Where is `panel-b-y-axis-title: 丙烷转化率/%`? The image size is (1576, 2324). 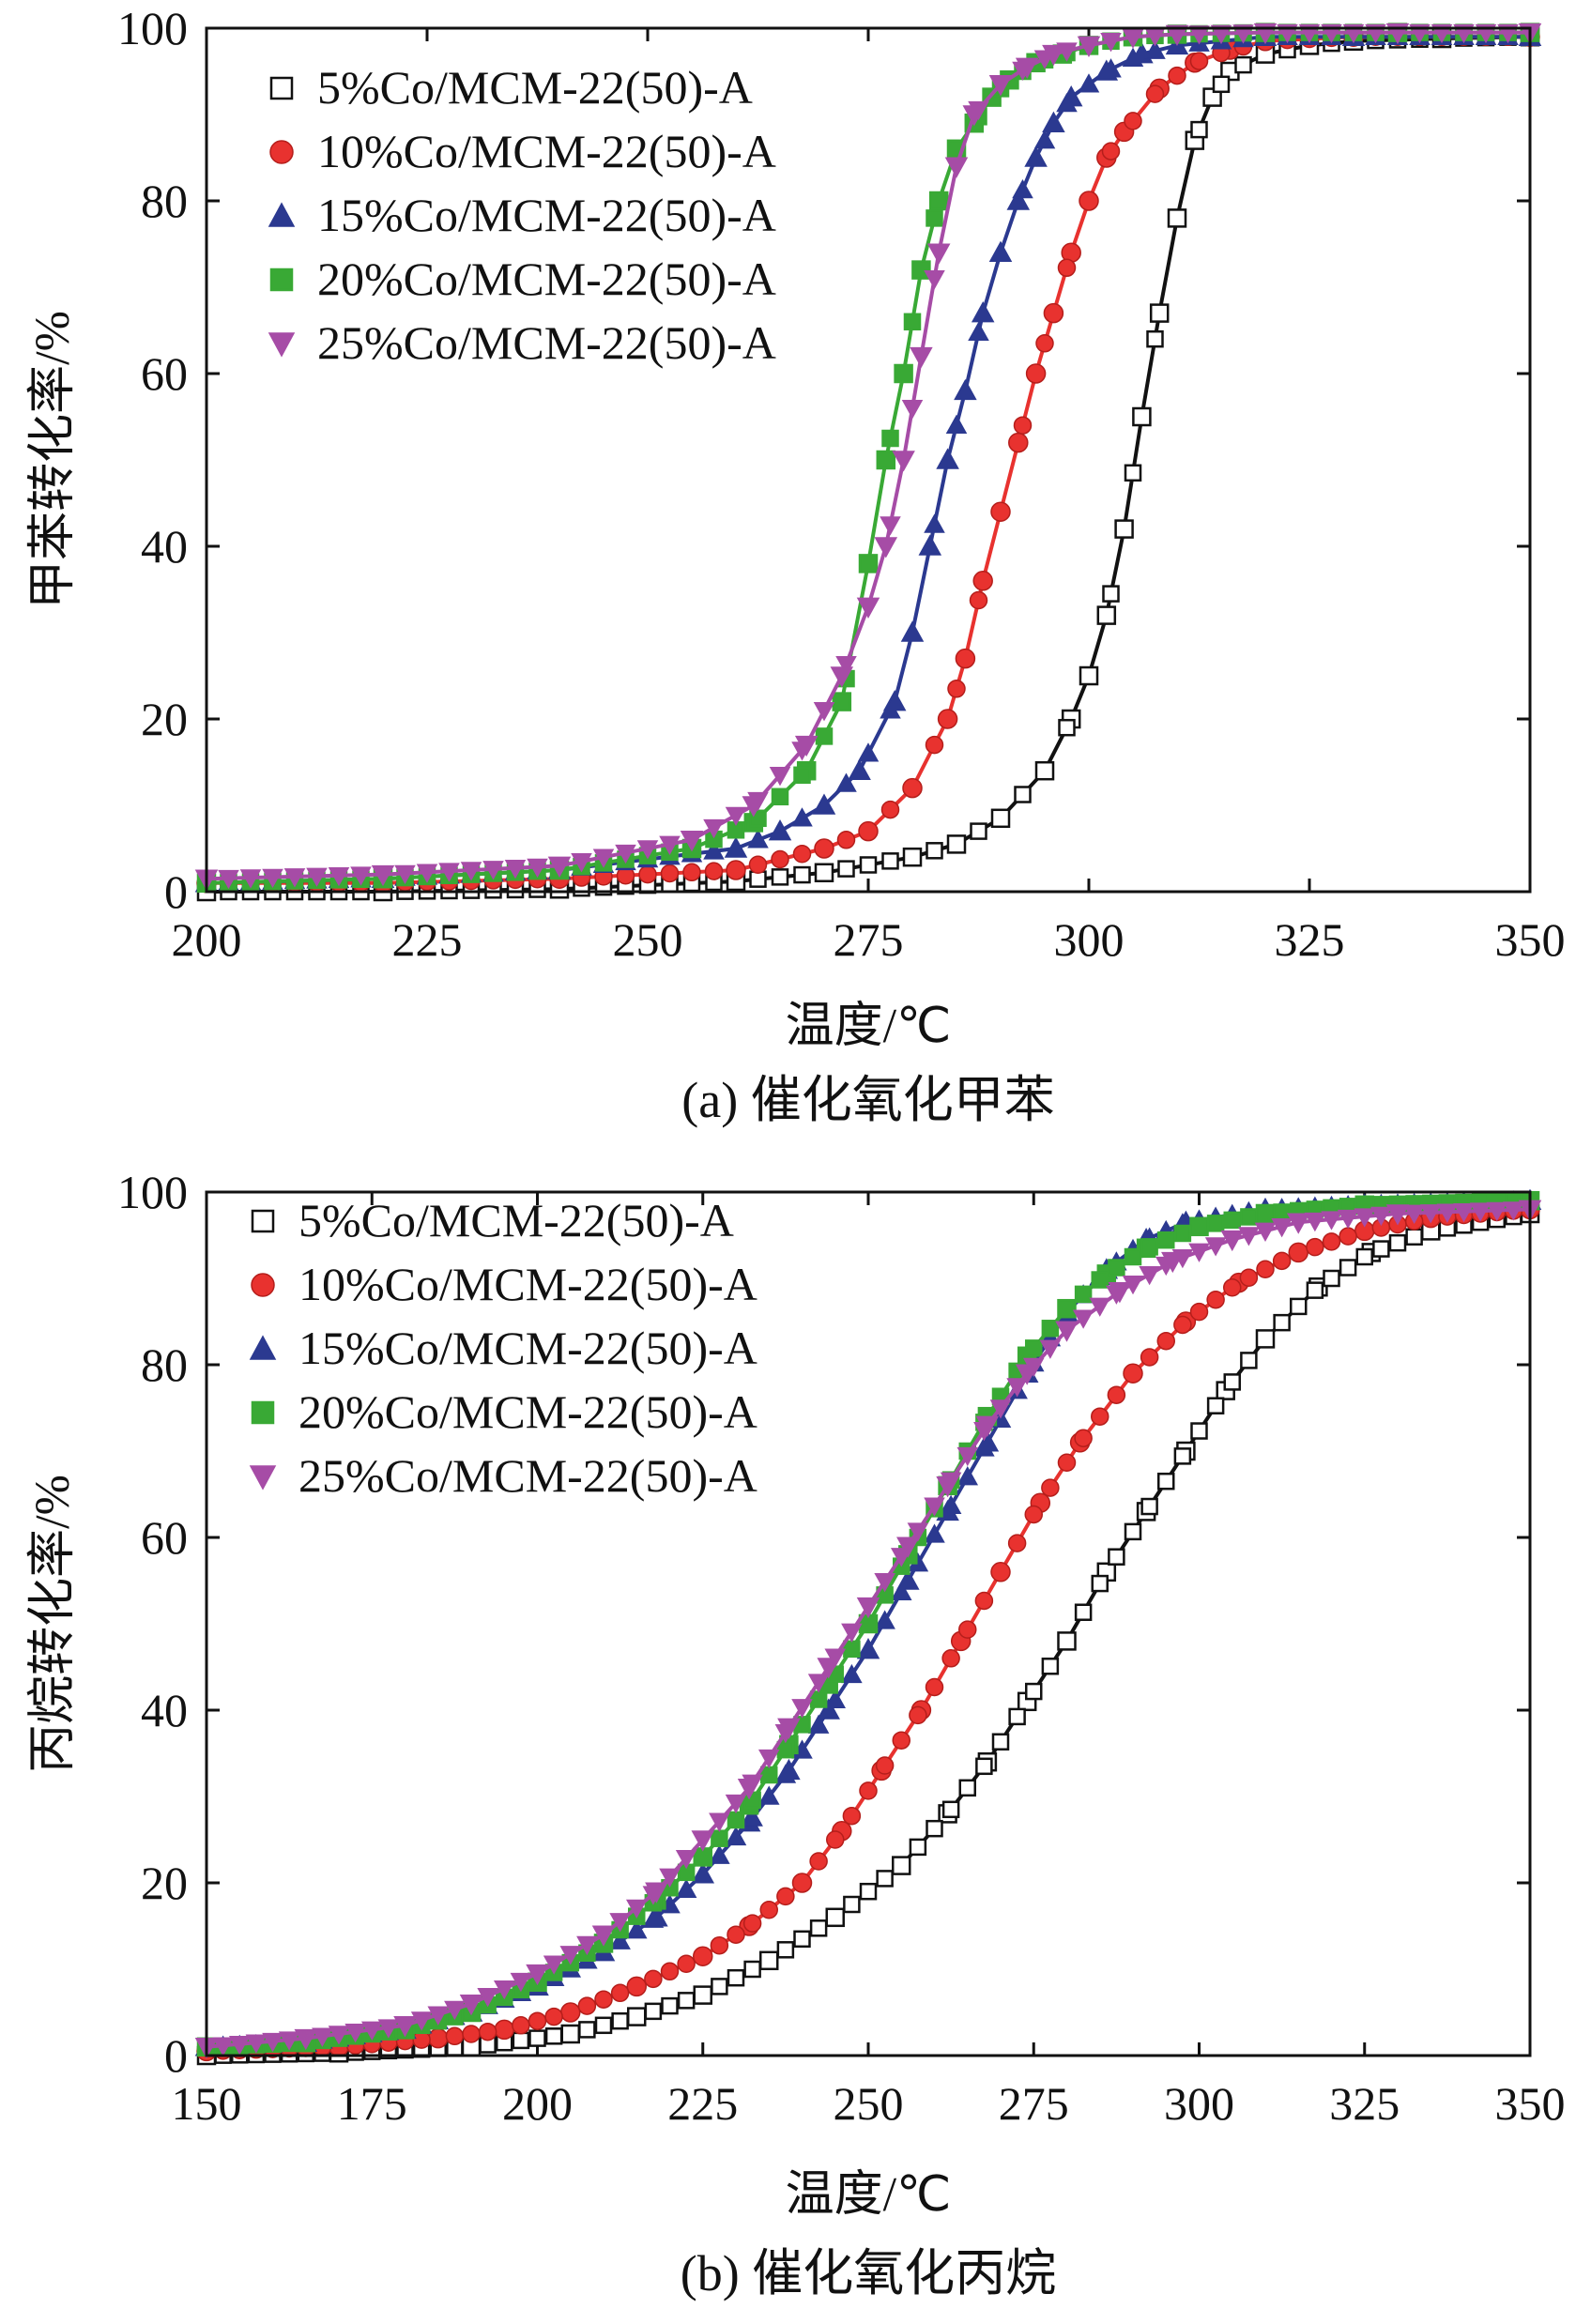 panel-b-y-axis-title: 丙烷转化率/% is located at coordinates (53, 1624).